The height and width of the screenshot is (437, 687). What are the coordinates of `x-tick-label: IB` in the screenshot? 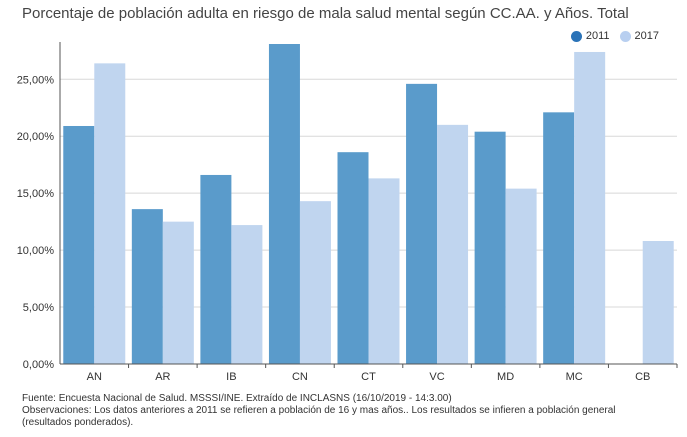 It's located at (231, 377).